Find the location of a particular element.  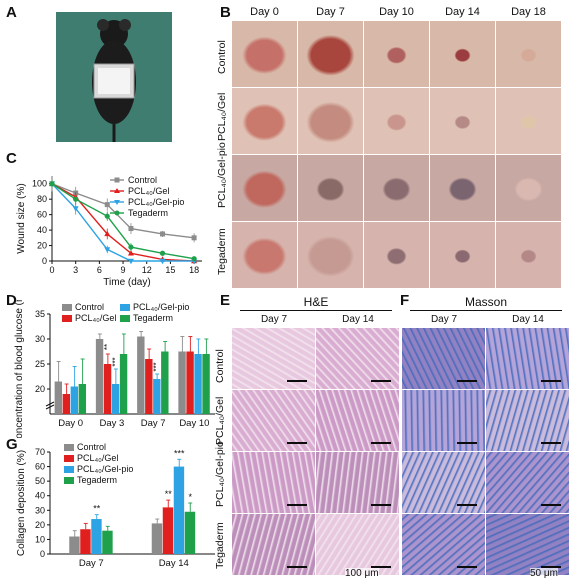

significance-mark: * is located at coordinates (190, 497).